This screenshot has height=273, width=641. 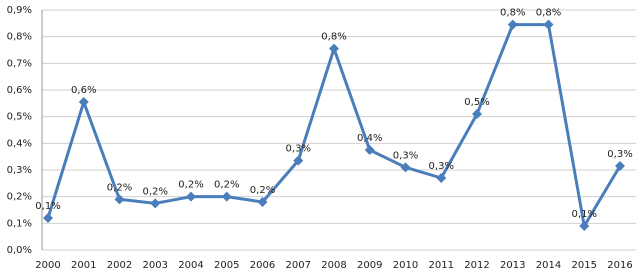 I want to click on x-tick-label: 2016, so click(x=619, y=265).